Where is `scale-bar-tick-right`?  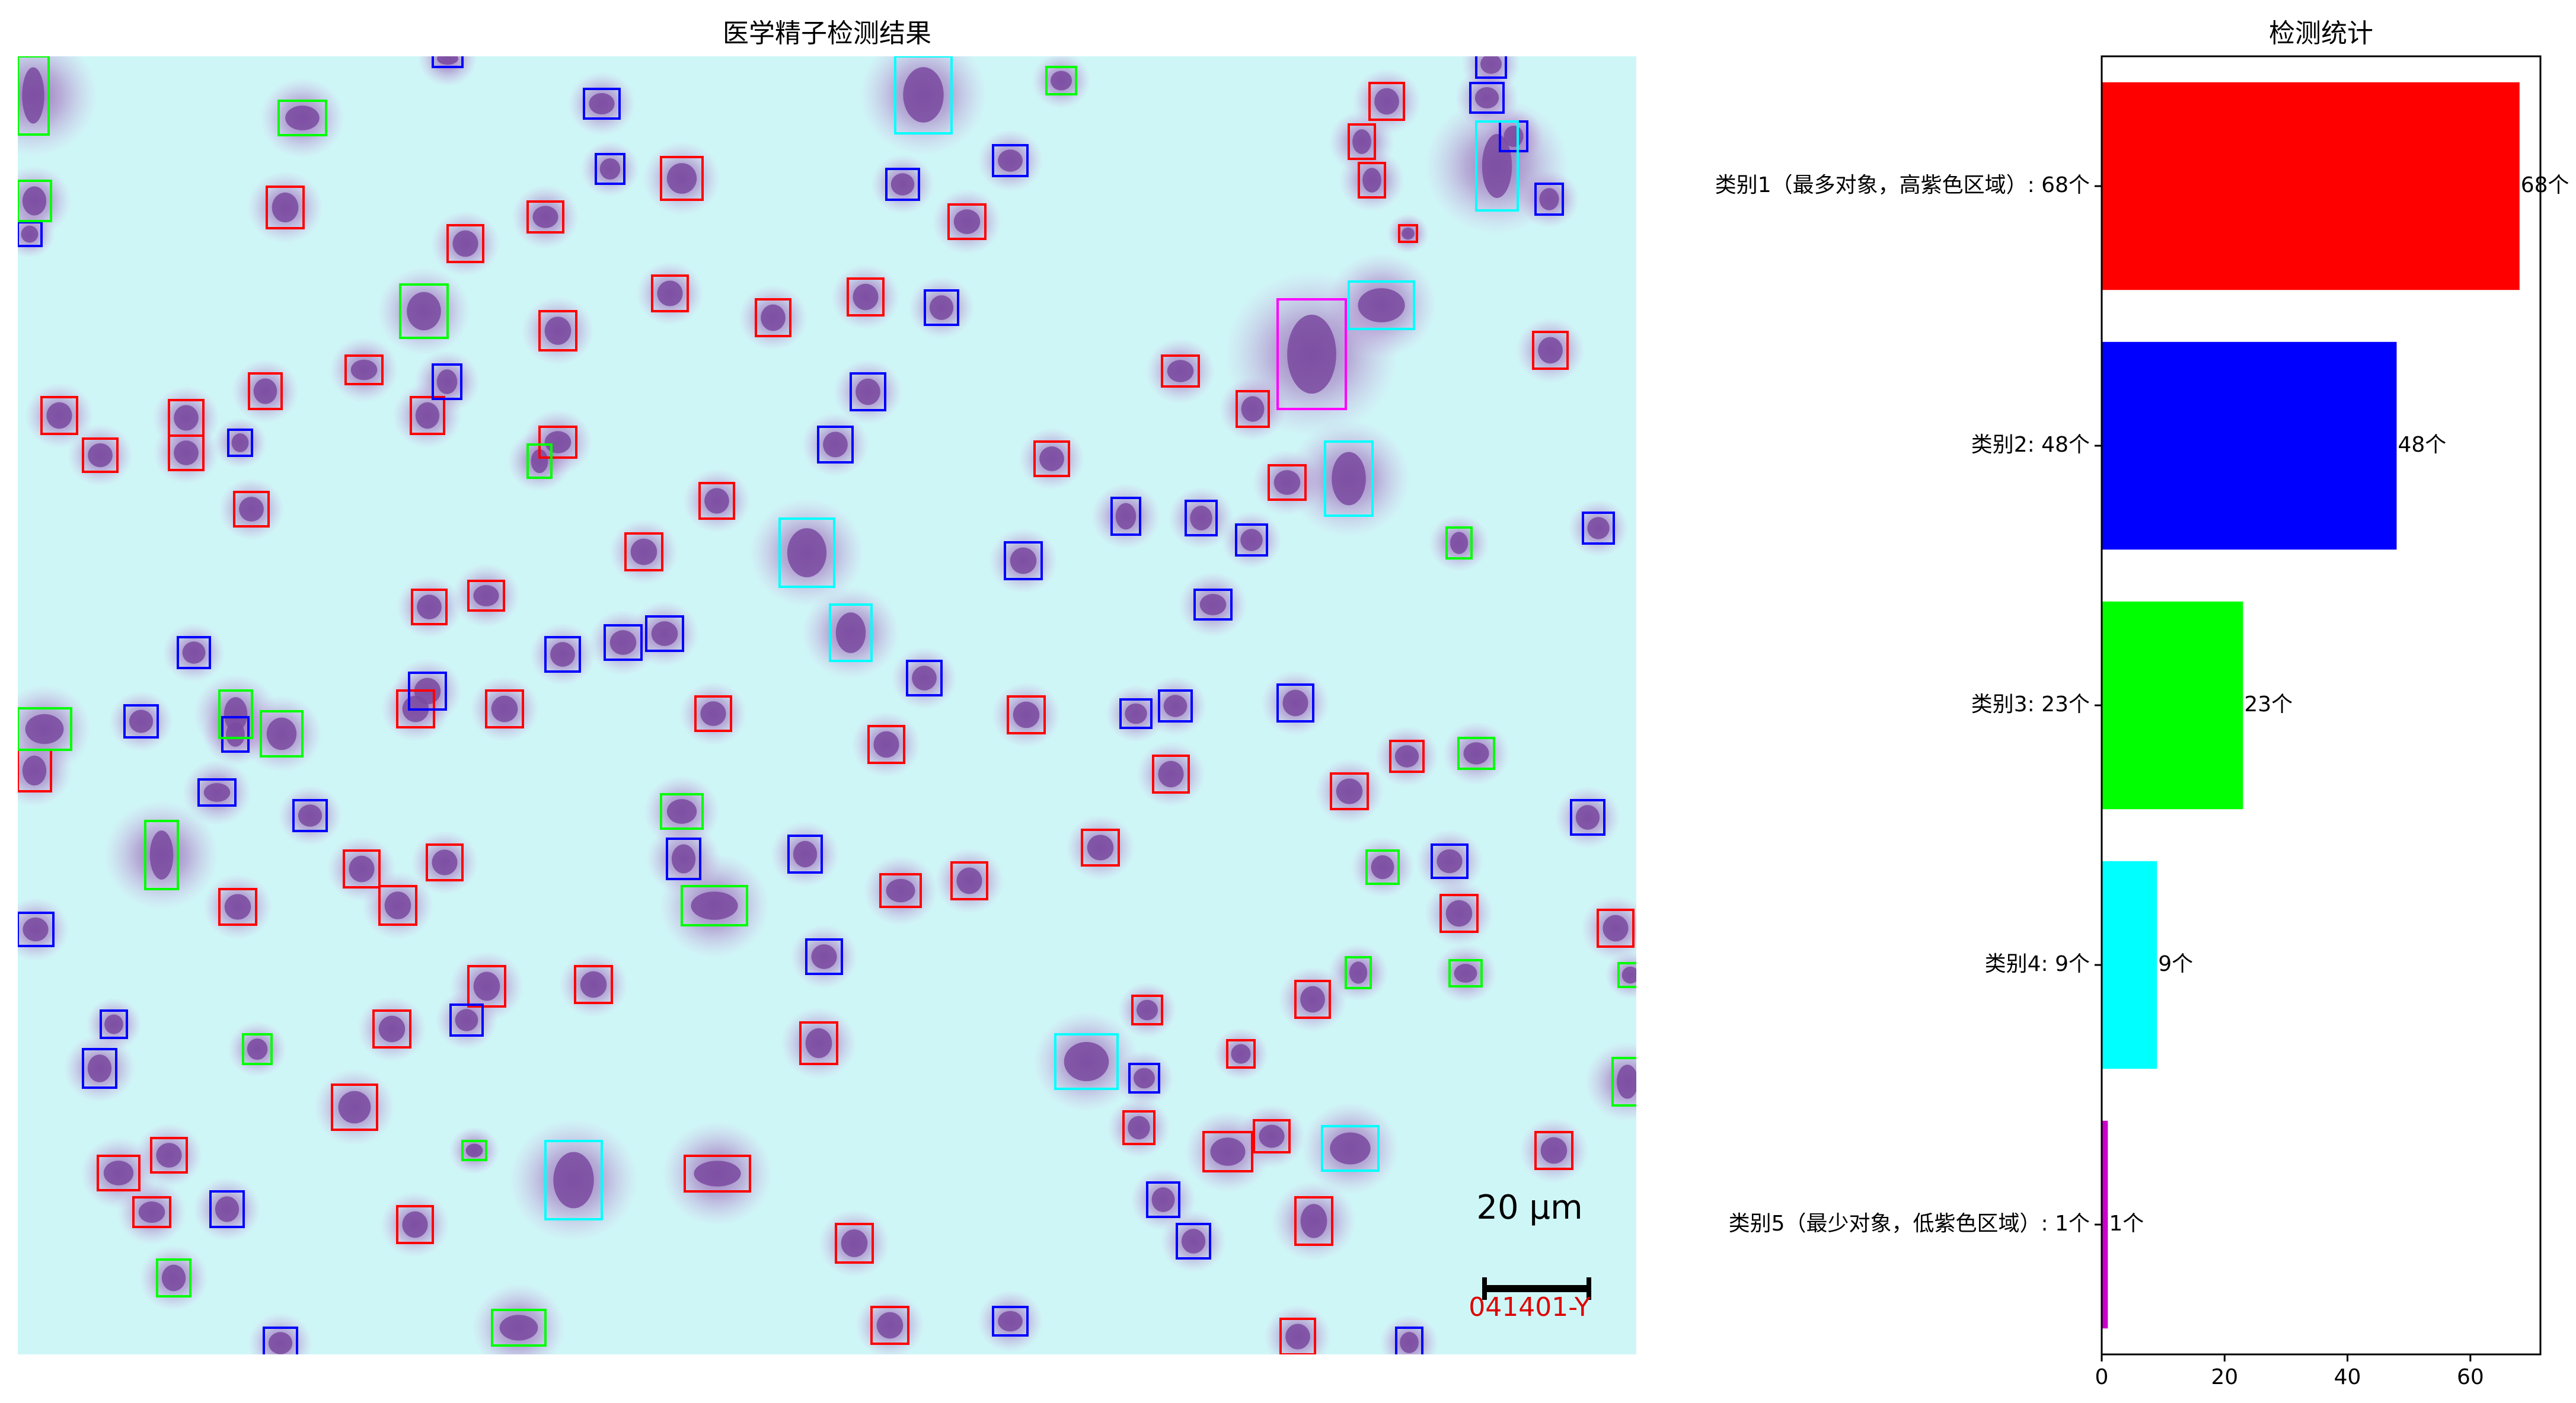 scale-bar-tick-right is located at coordinates (1589, 1289).